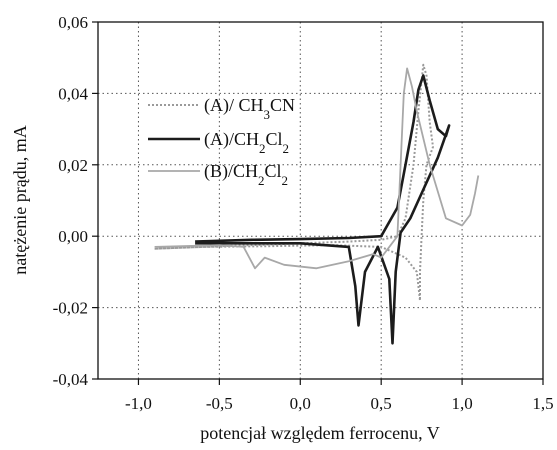 This screenshot has height=450, width=557. I want to click on x-tick-label: 0,0, so click(300, 403).